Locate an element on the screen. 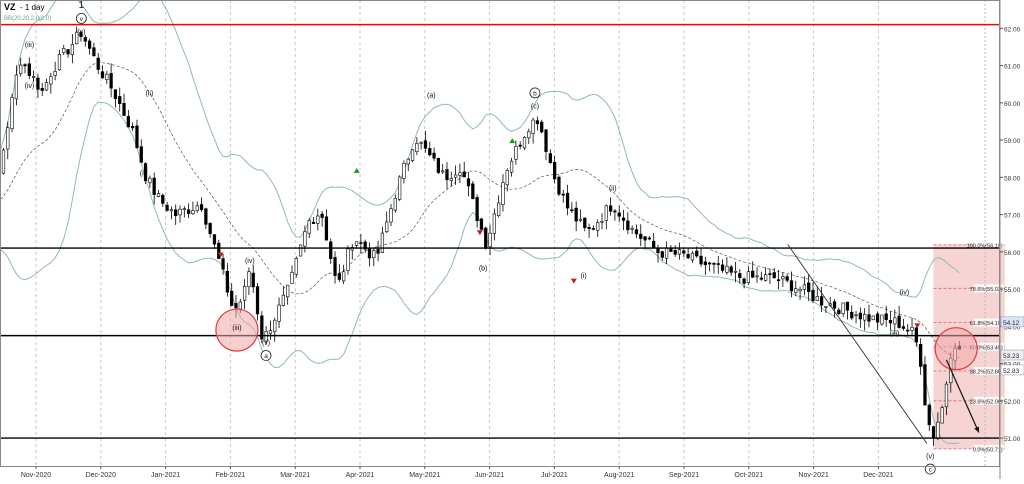  y-tick-label: 60.00 is located at coordinates (1012, 104).